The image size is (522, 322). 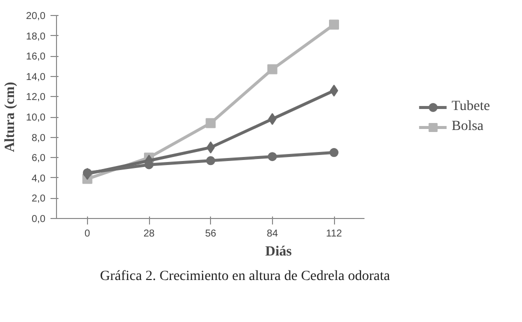 I want to click on legend-label: Tubete, so click(x=471, y=106).